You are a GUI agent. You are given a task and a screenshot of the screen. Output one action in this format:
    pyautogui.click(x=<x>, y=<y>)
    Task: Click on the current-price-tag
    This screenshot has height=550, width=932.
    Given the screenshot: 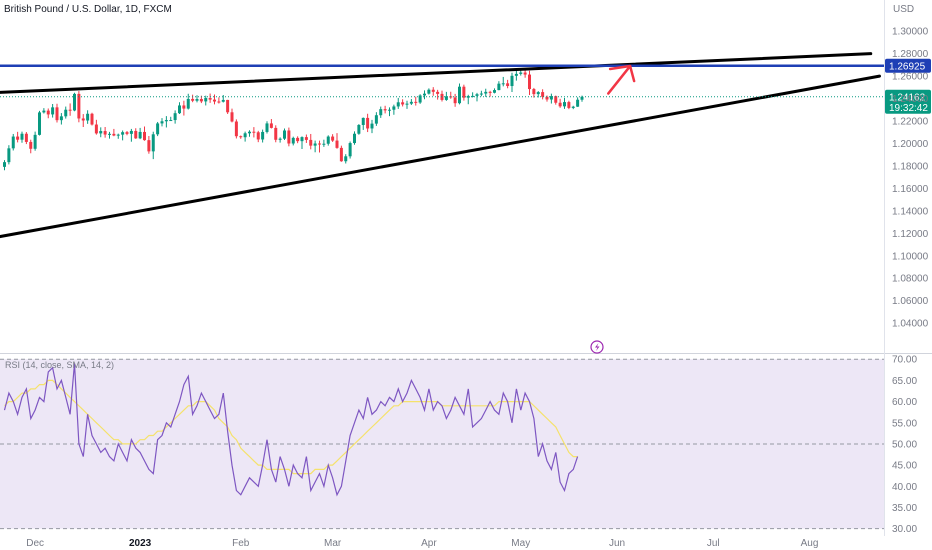 What is the action you would take?
    pyautogui.click(x=908, y=101)
    